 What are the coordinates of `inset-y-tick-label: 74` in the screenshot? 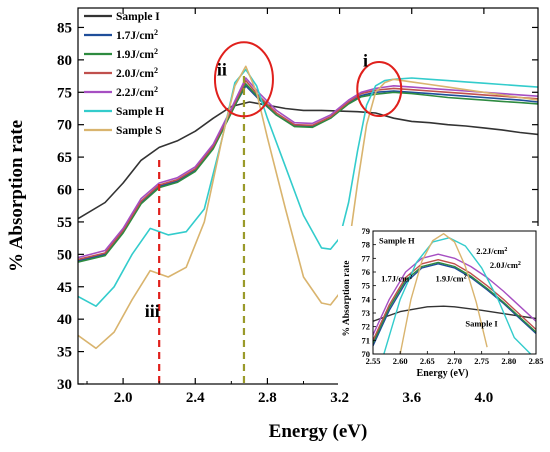 It's located at (366, 299).